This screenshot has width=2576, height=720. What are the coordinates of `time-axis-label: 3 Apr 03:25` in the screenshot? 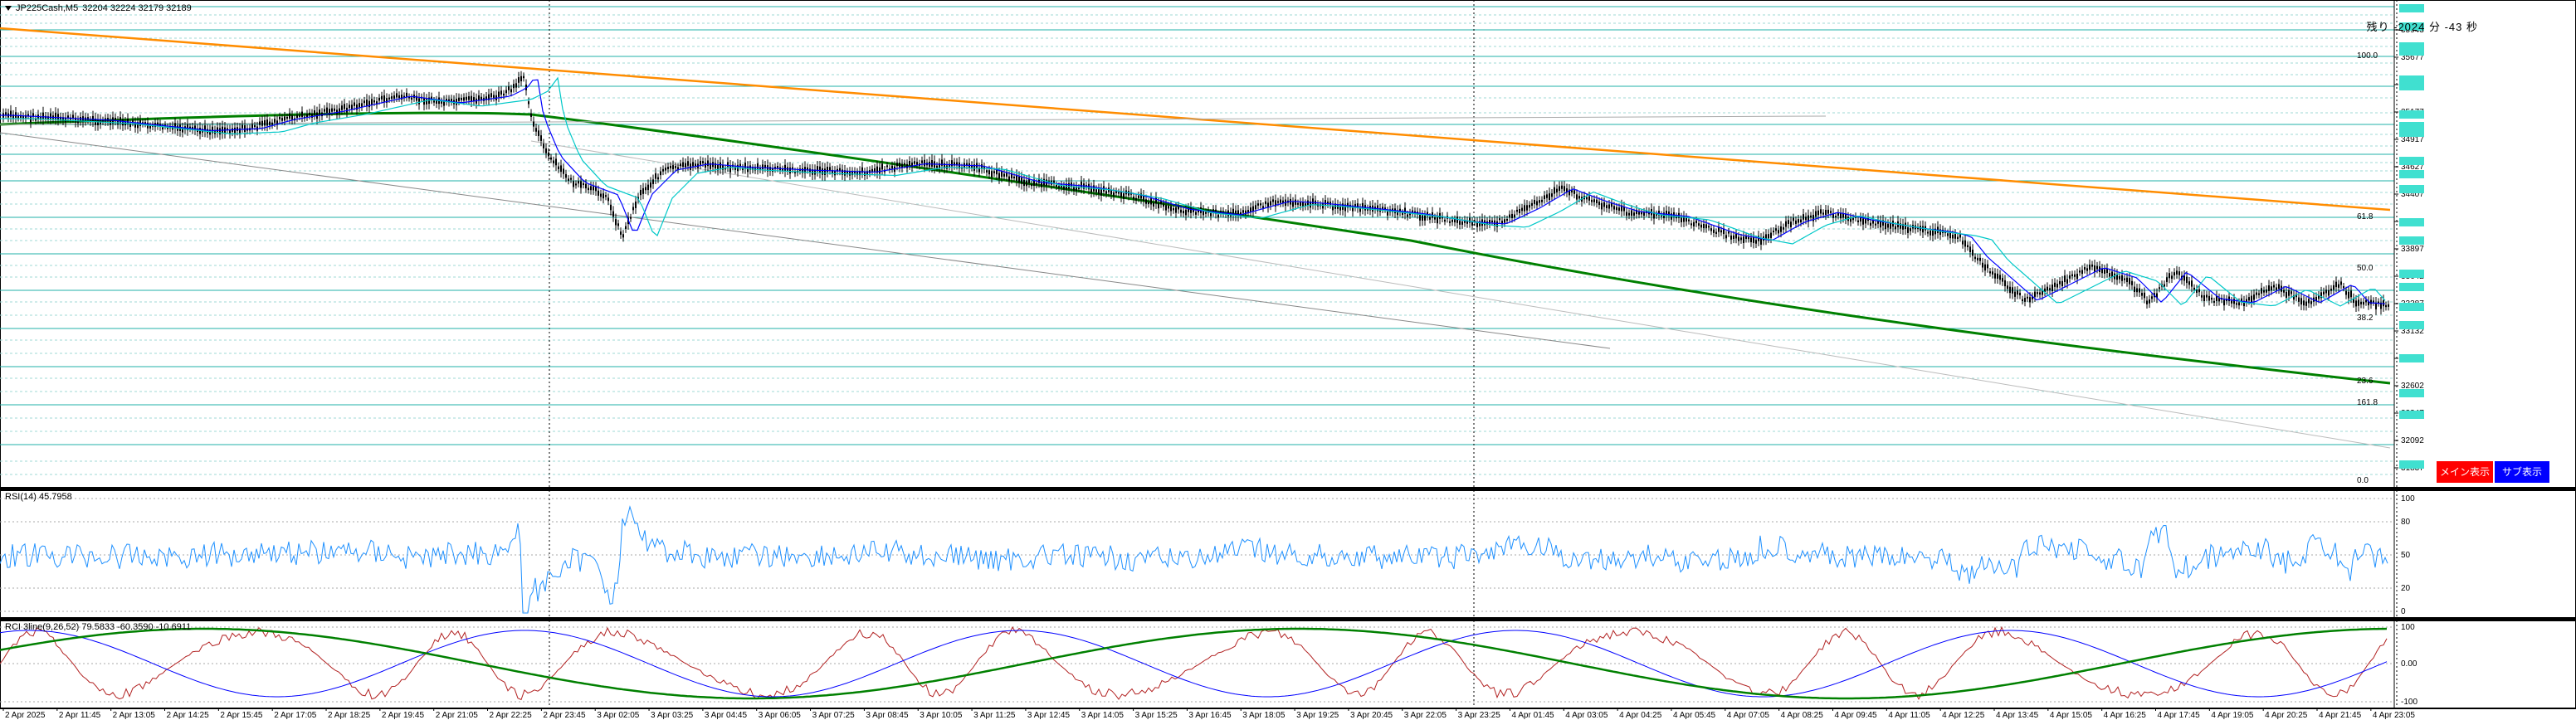 It's located at (673, 715).